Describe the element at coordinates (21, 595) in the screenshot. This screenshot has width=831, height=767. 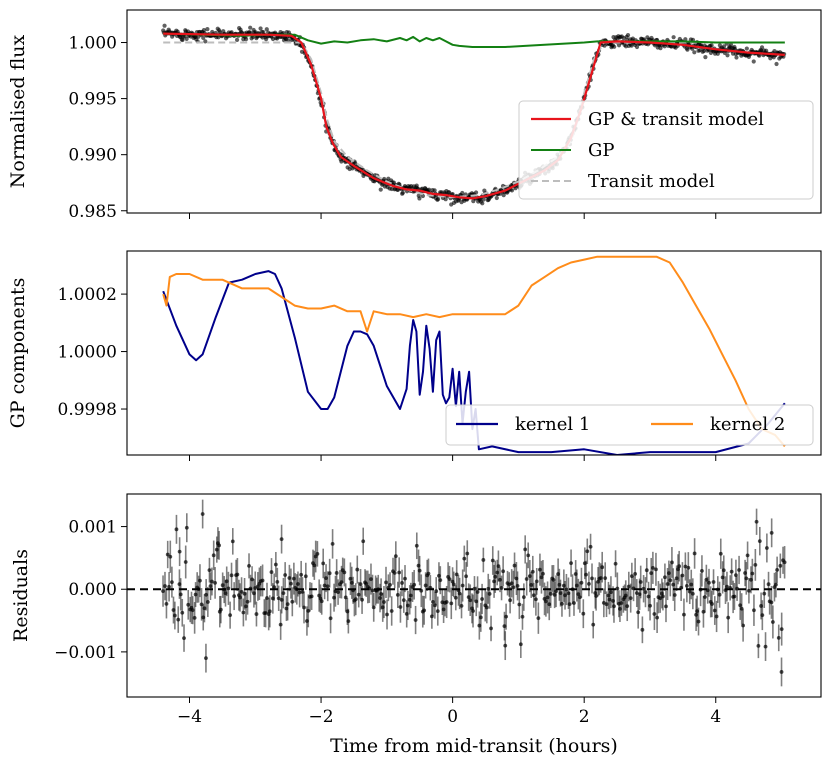
I see `y-axis-label-residuals: Residuals` at that location.